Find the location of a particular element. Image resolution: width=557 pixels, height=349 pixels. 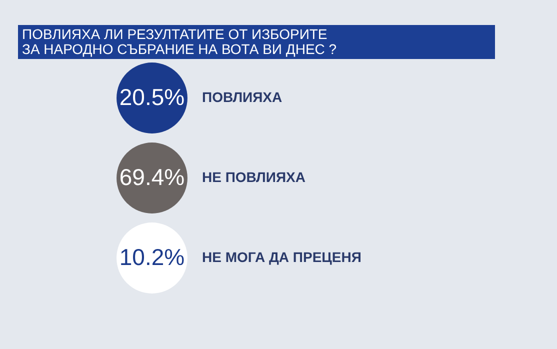

data-label: 69.4% is located at coordinates (152, 177).